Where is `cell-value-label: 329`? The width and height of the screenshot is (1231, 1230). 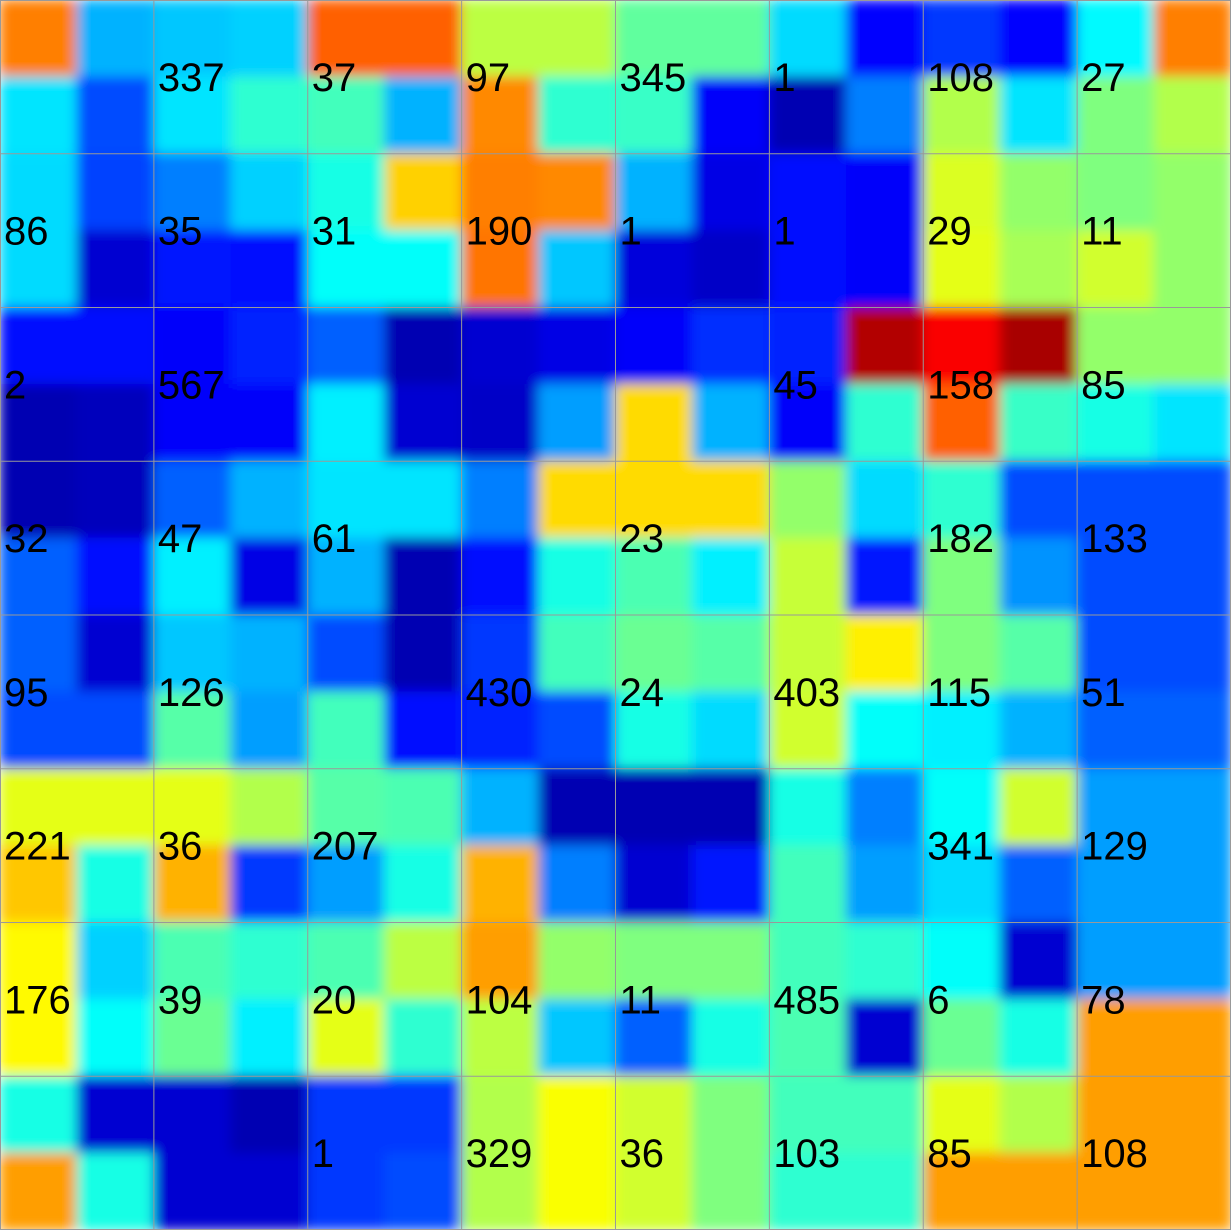 cell-value-label: 329 is located at coordinates (499, 1154).